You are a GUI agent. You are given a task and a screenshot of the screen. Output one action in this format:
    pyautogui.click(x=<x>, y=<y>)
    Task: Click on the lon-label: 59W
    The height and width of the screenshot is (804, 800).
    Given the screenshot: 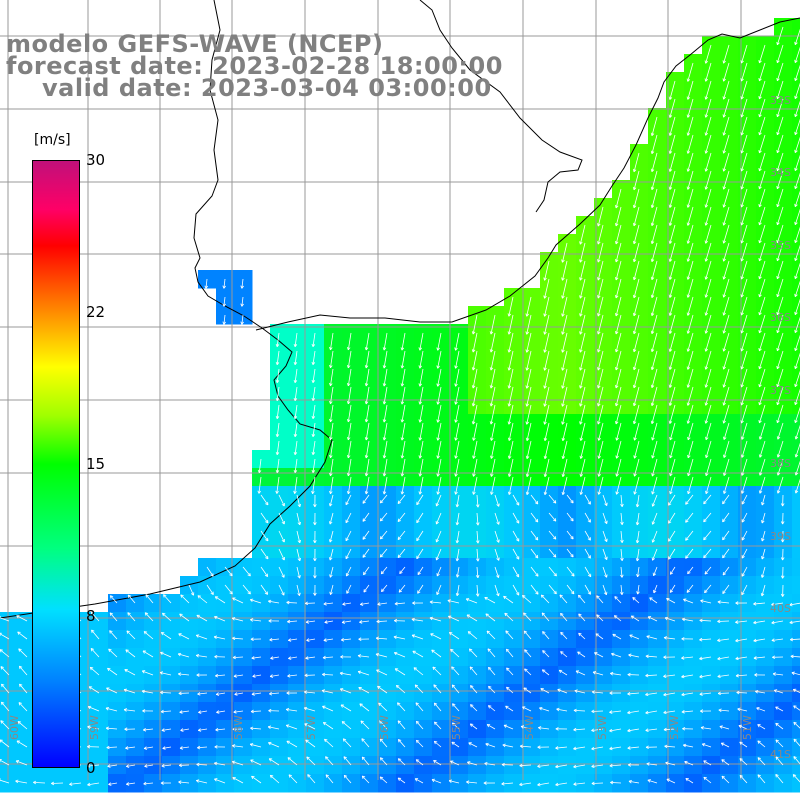 What is the action you would take?
    pyautogui.click(x=94, y=727)
    